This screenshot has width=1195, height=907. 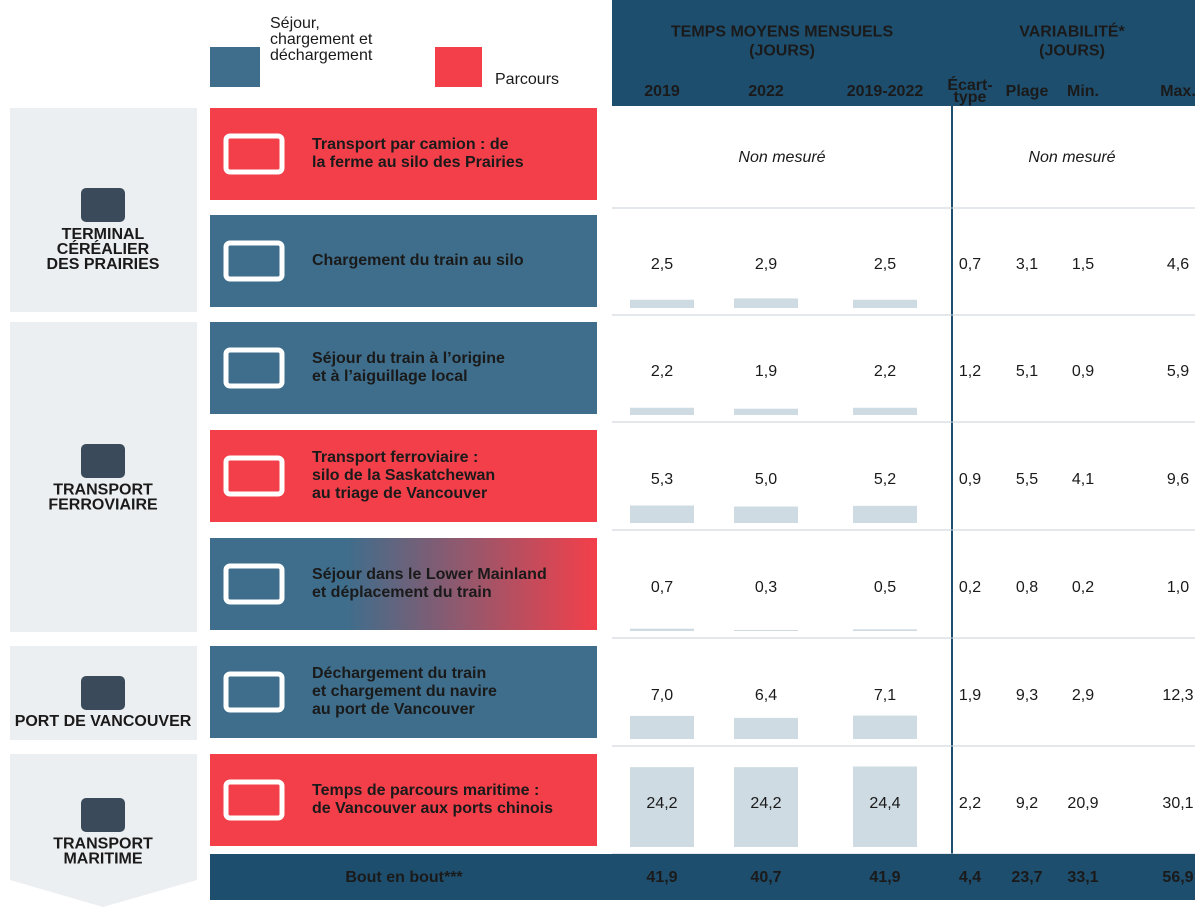 I want to click on text-line: et déplacement du train, so click(x=402, y=592).